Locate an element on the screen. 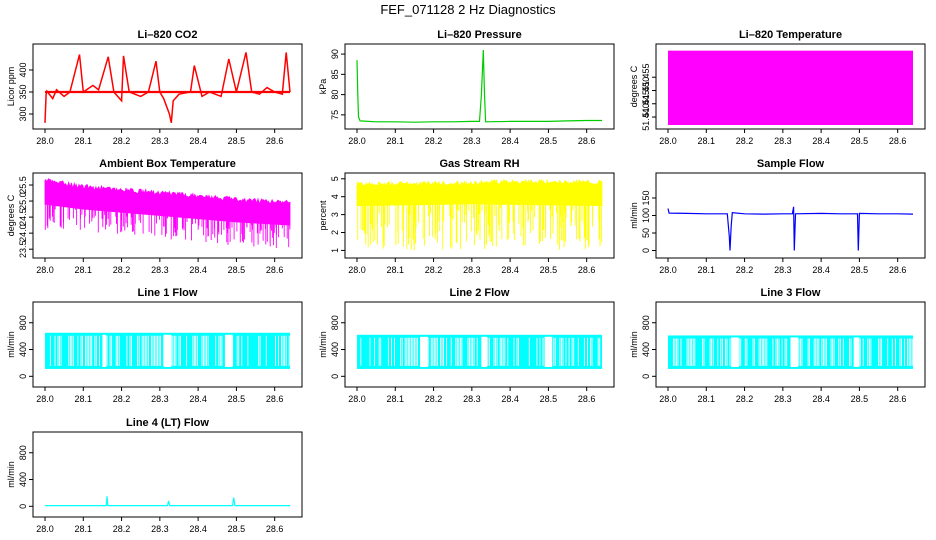 The width and height of the screenshot is (936, 540). y-tick-label: 25.5 is located at coordinates (23, 185).